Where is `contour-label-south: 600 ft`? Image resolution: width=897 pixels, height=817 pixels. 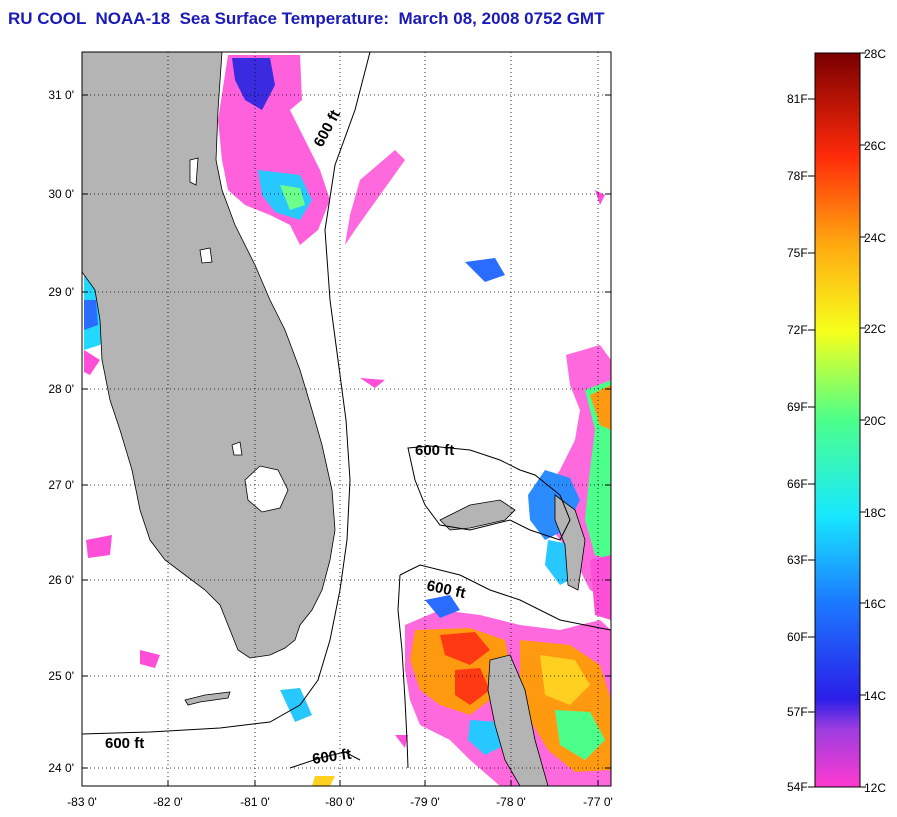
contour-label-south: 600 ft is located at coordinates (331, 757).